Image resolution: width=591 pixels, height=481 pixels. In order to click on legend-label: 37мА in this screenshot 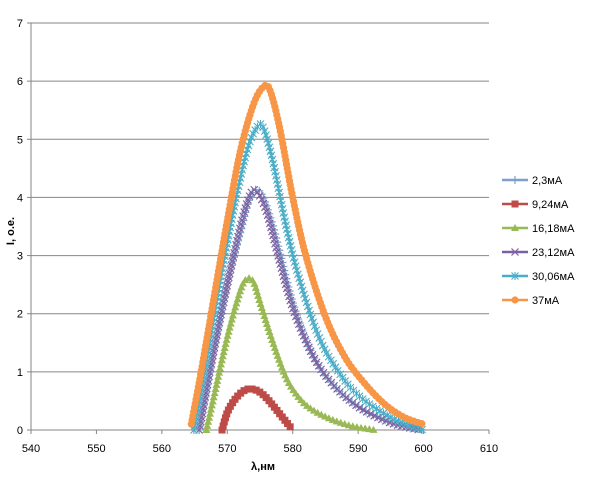, I will do `click(546, 301)`.